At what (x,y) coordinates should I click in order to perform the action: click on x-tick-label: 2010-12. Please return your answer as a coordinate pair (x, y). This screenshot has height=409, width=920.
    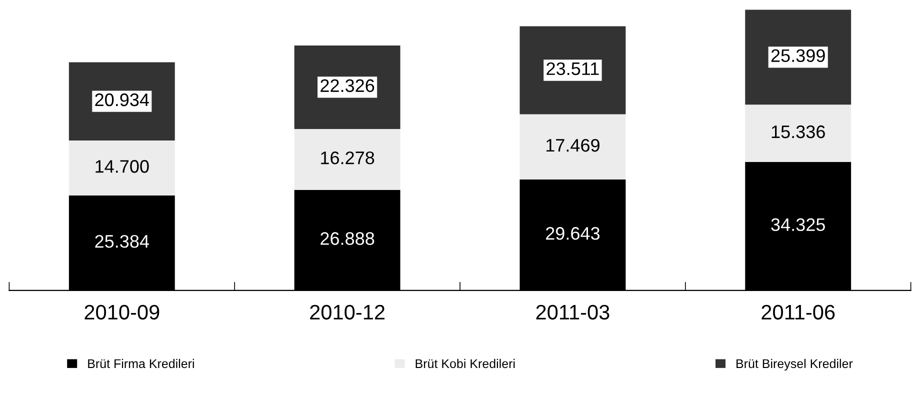
    Looking at the image, I should click on (347, 312).